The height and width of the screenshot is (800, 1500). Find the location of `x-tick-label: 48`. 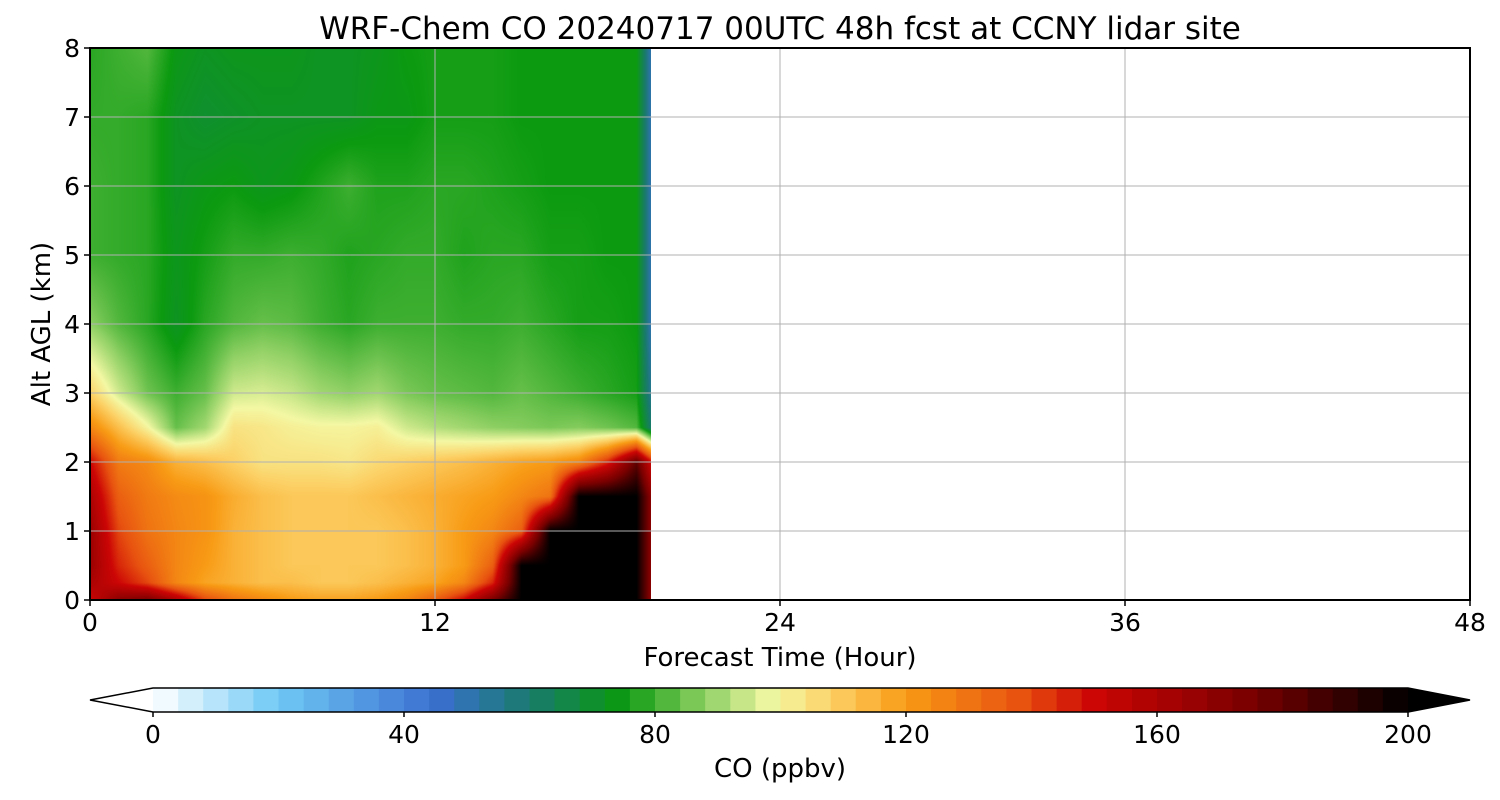

x-tick-label: 48 is located at coordinates (1470, 622).